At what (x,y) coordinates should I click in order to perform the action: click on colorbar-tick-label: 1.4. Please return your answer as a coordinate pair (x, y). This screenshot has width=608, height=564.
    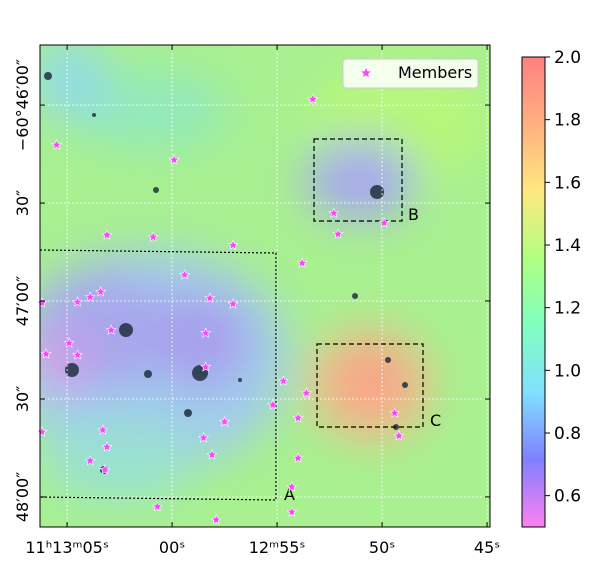
    Looking at the image, I should click on (567, 246).